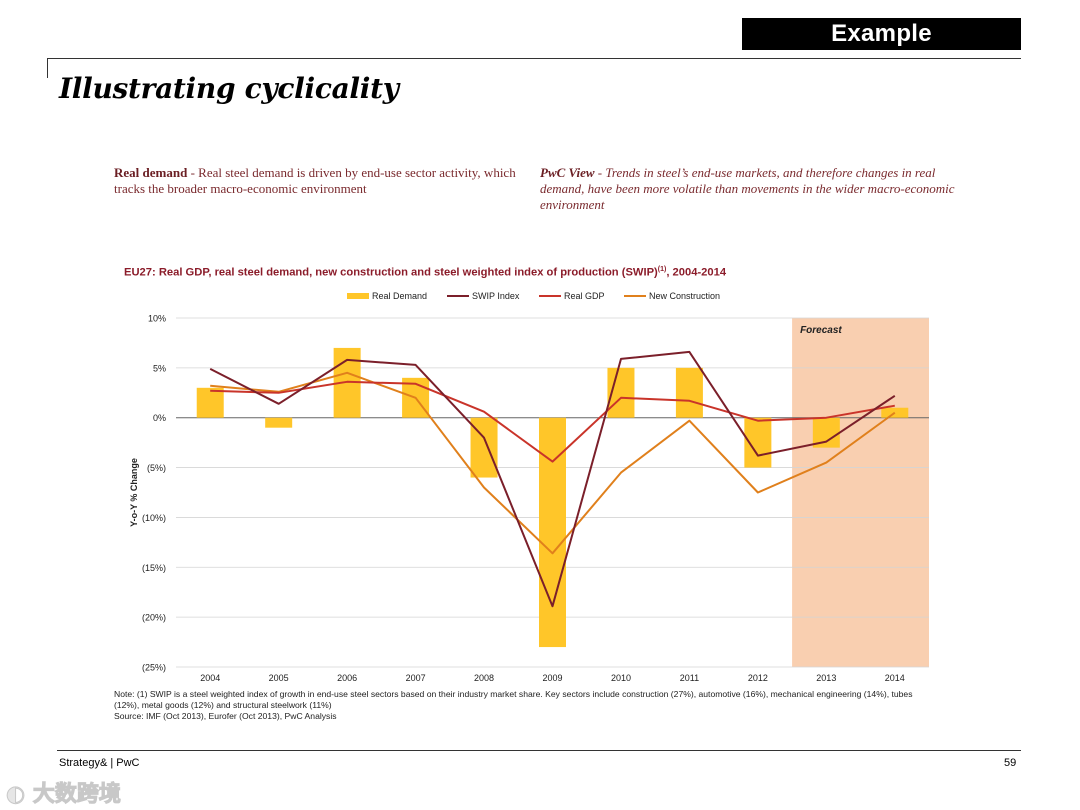 Image resolution: width=1080 pixels, height=810 pixels. What do you see at coordinates (539, 750) in the screenshot?
I see `footer-rule` at bounding box center [539, 750].